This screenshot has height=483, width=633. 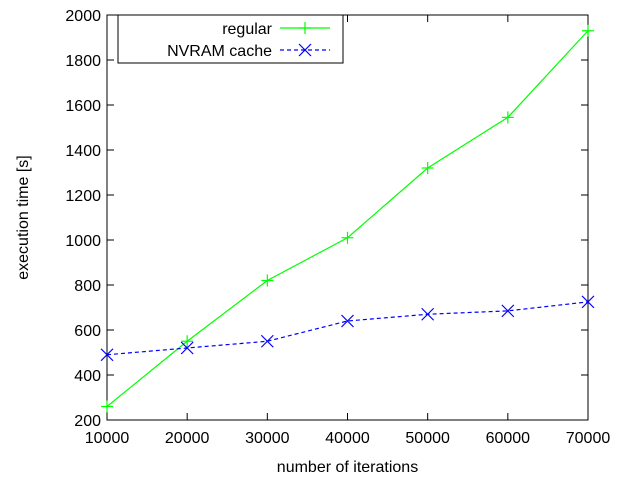 I want to click on x-tick-label: 10000, so click(x=107, y=438).